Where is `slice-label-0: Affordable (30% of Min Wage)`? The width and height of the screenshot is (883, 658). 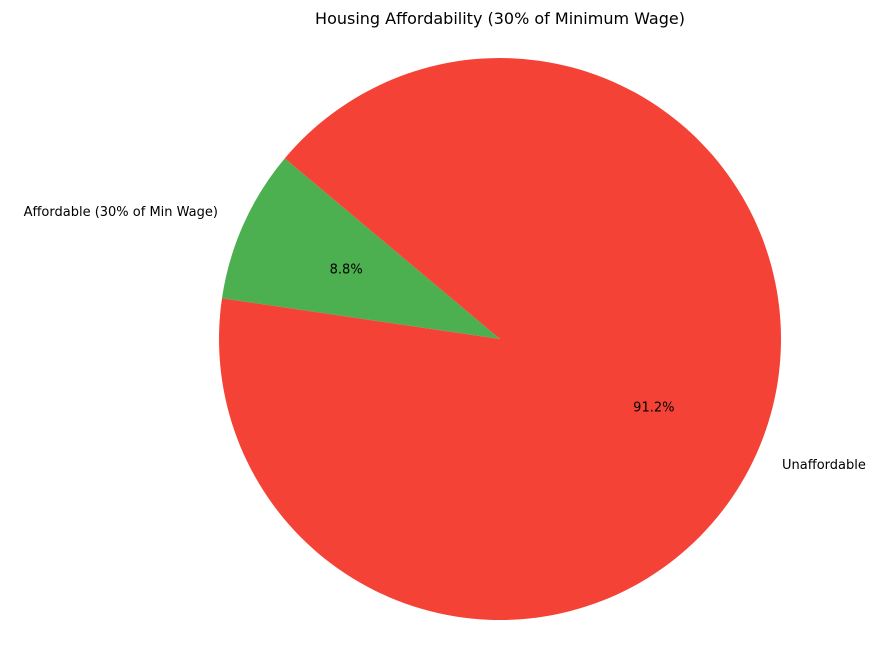
slice-label-0: Affordable (30% of Min Wage) is located at coordinates (121, 212).